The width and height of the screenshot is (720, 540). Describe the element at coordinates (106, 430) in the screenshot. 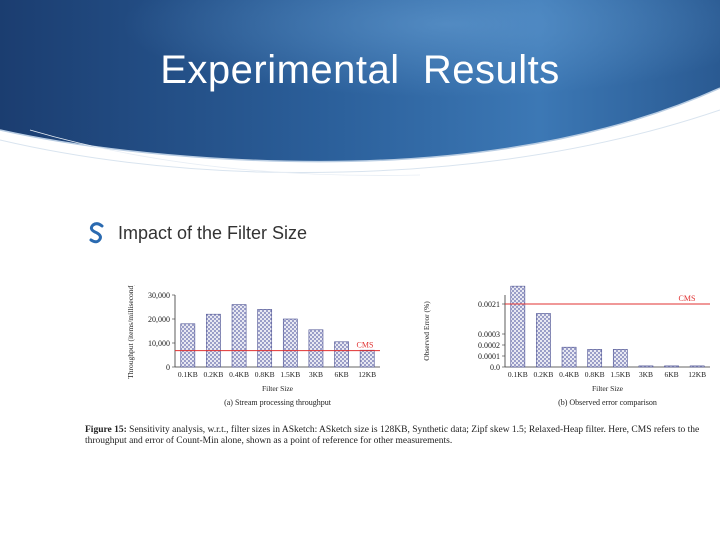

I see `caption-label: Figure 15:` at that location.